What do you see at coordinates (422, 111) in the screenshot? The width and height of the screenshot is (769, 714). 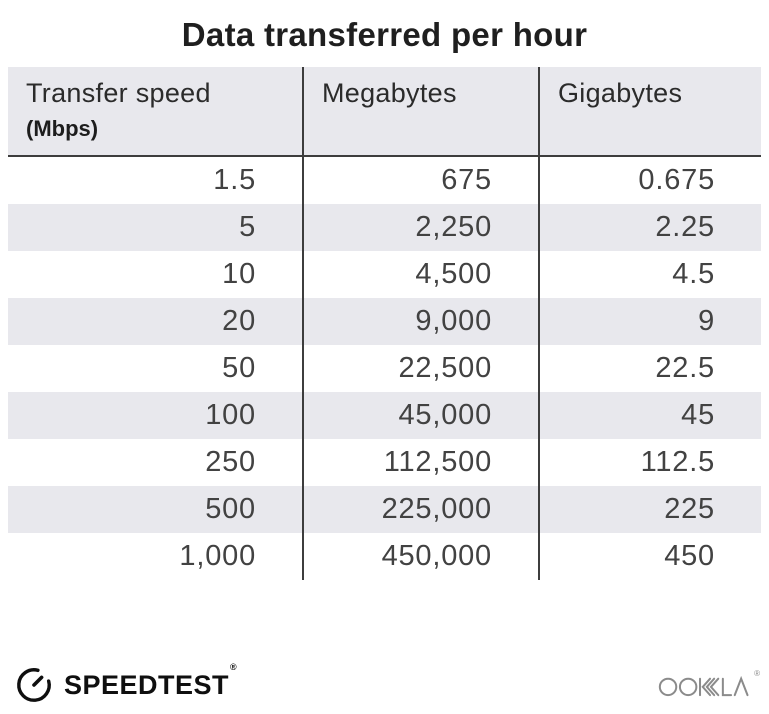 I see `header-megabytes: Megabytes` at bounding box center [422, 111].